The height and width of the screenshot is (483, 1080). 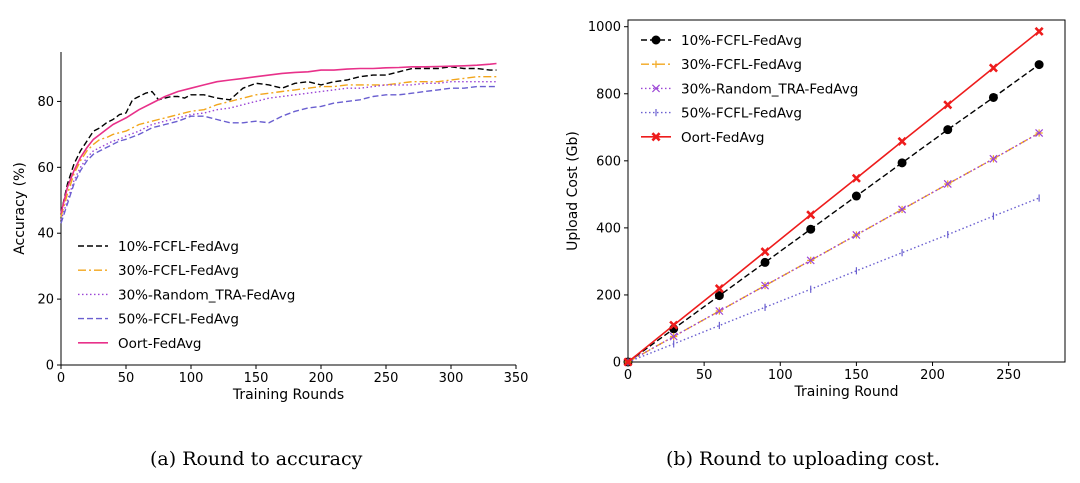 What do you see at coordinates (608, 228) in the screenshot?
I see `y-tick-label: 400` at bounding box center [608, 228].